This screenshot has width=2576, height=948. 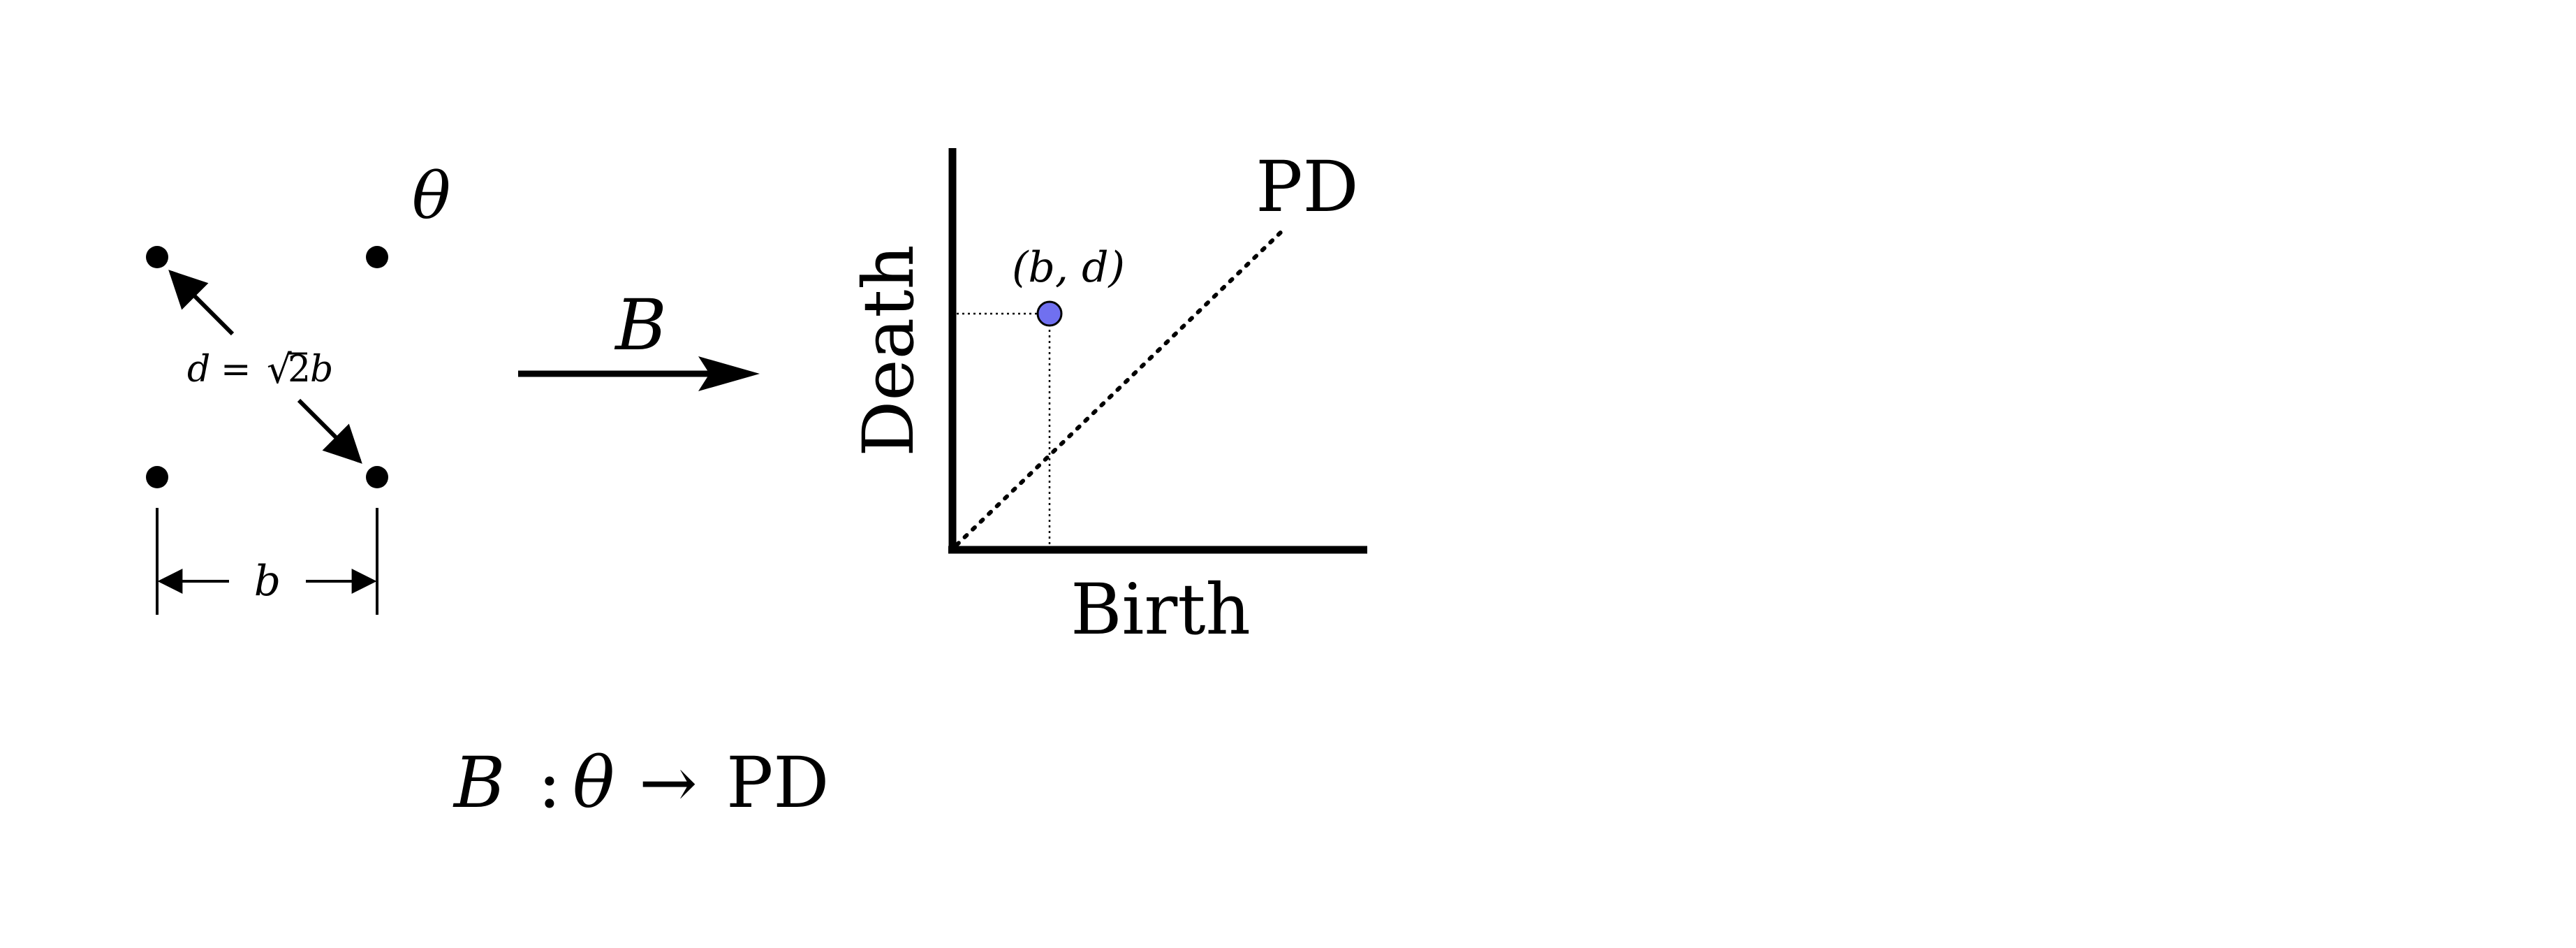 I want to click on distance-label: d = √ 2 b, so click(x=260, y=370).